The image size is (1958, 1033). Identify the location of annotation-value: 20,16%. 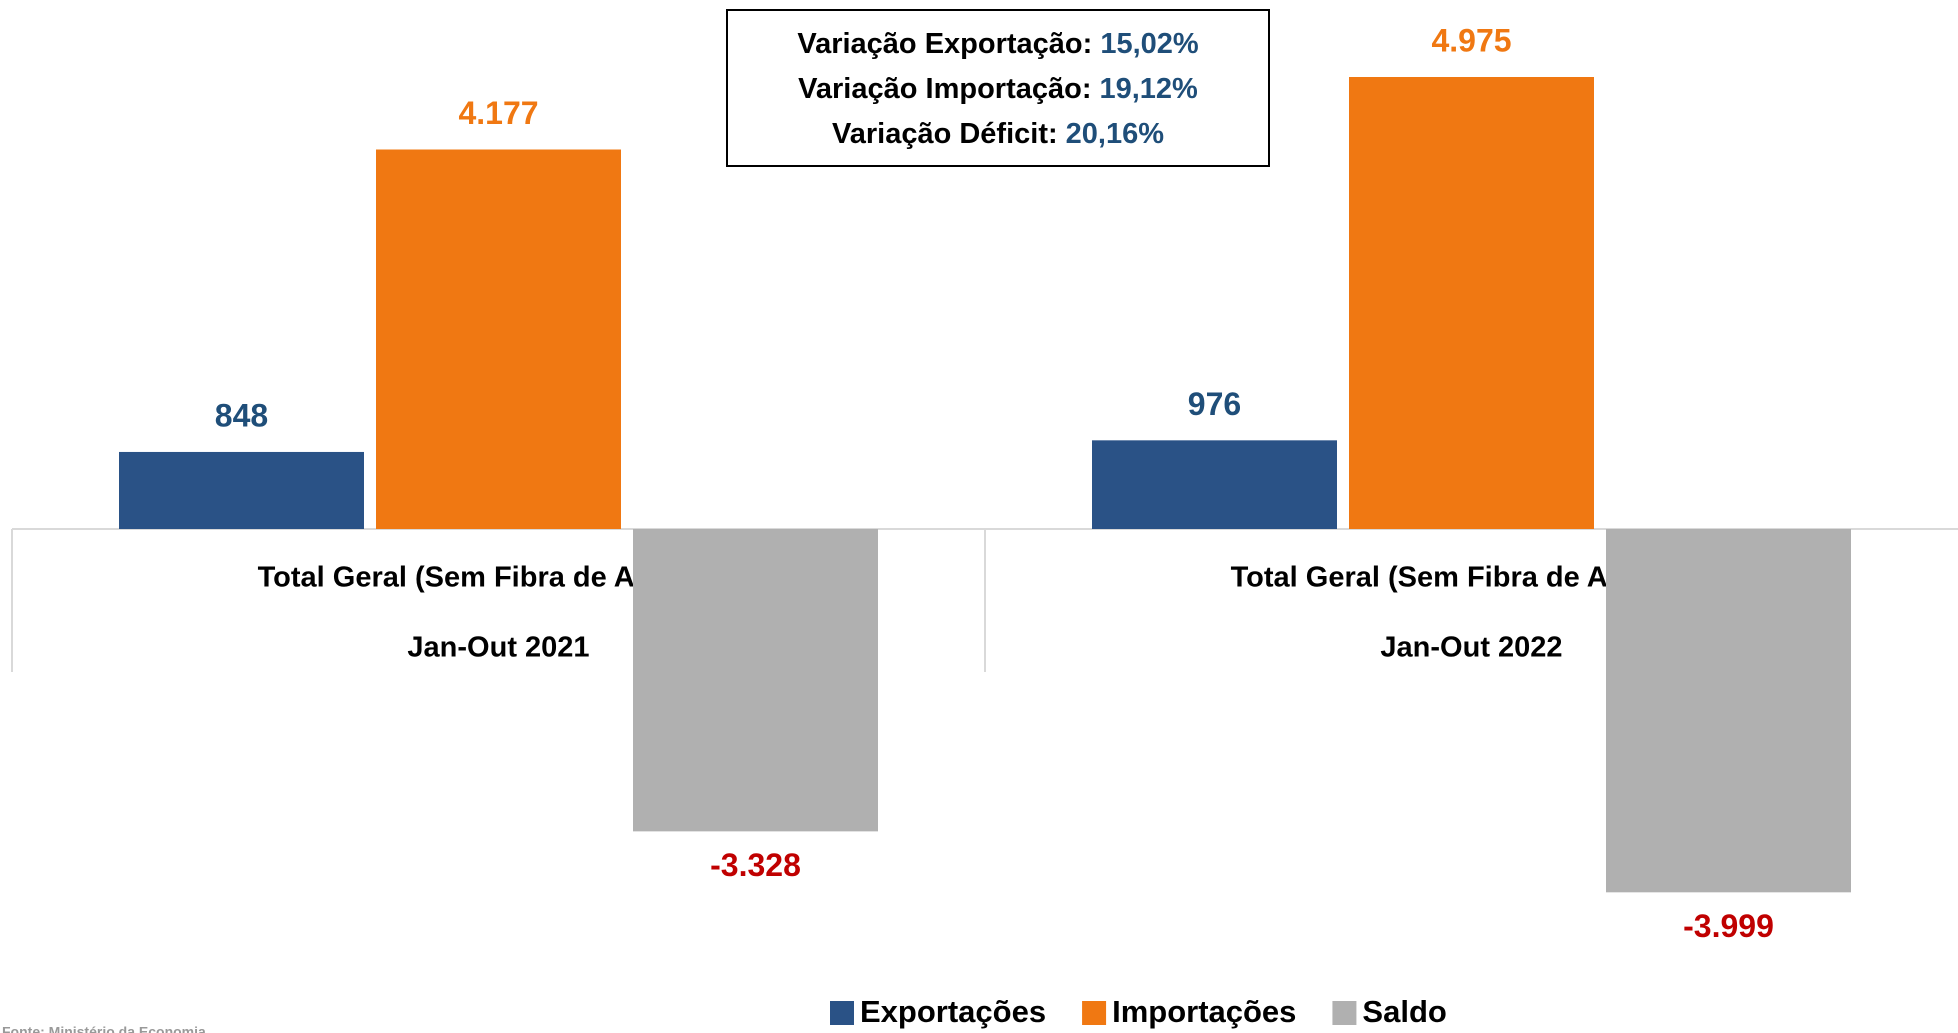
(1115, 134).